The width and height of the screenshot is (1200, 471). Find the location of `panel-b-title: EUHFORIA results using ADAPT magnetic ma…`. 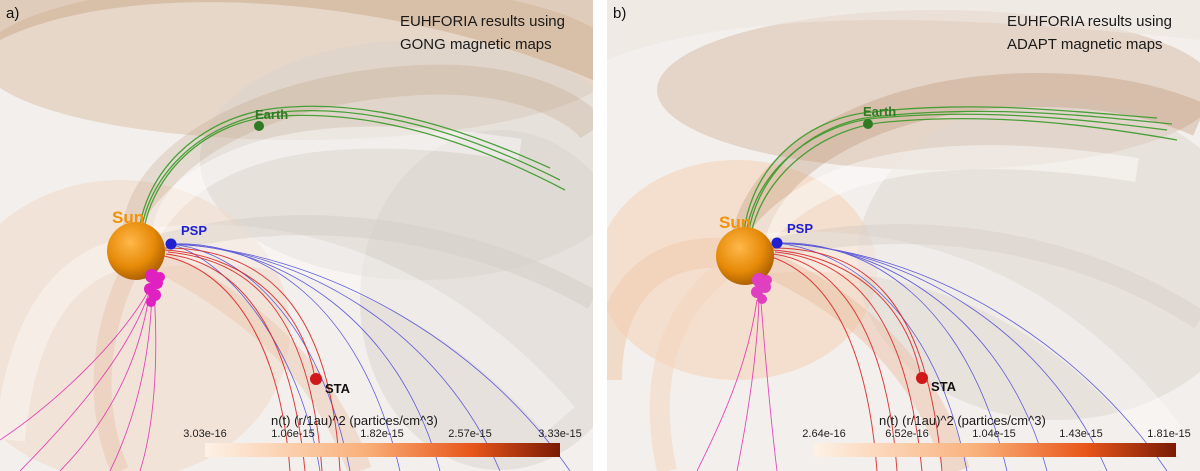

panel-b-title: EUHFORIA results using ADAPT magnetic ma… is located at coordinates (1089, 33).